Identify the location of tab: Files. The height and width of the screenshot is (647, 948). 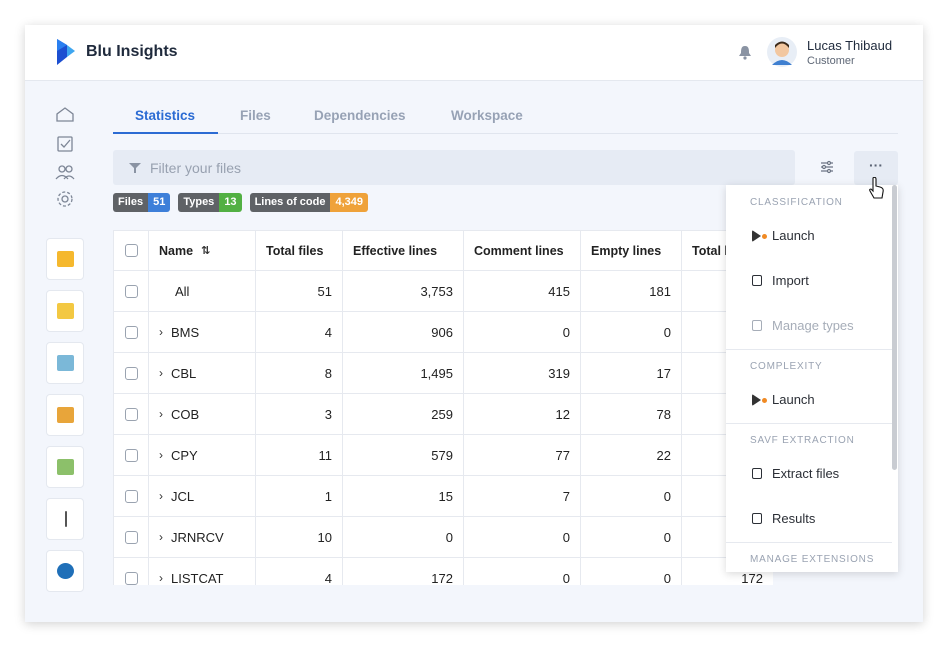
(255, 115).